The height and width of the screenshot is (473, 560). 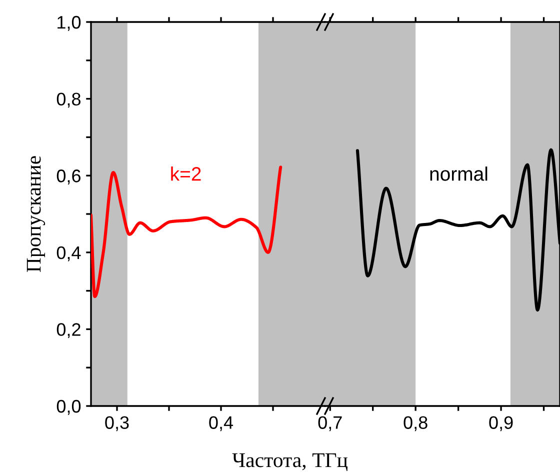 What do you see at coordinates (330, 424) in the screenshot?
I see `x-tick-label: 0,7` at bounding box center [330, 424].